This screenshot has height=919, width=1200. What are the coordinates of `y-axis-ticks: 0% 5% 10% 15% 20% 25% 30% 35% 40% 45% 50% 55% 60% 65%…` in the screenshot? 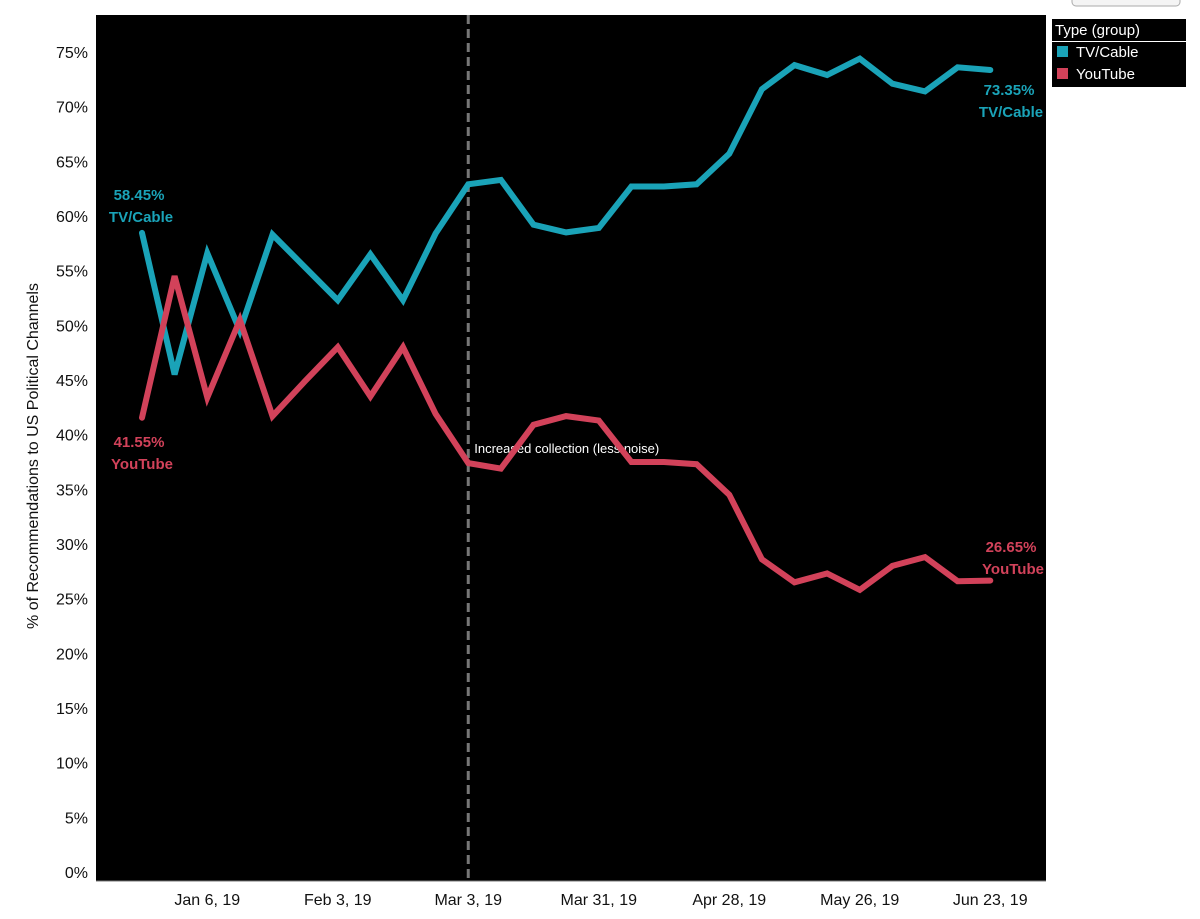 It's located at (72, 463).